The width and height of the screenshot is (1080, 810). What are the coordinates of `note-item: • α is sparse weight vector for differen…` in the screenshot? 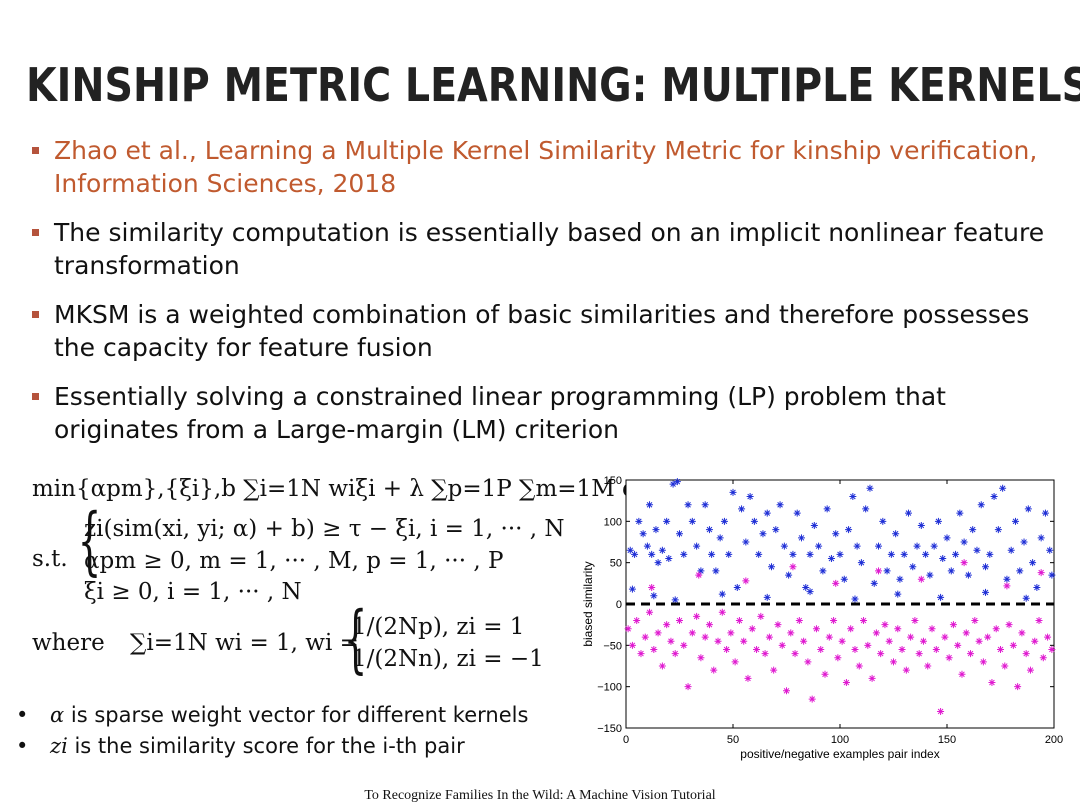 It's located at (272, 715).